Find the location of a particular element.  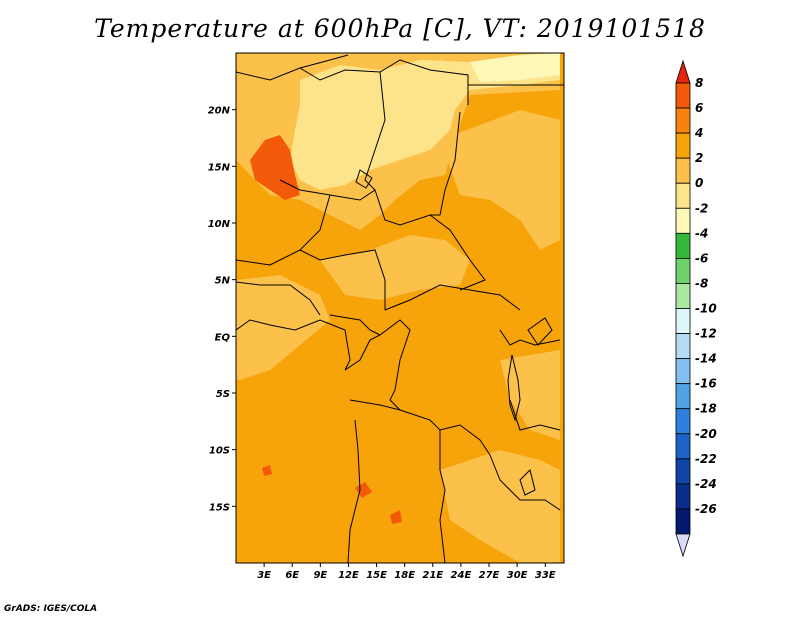

colorbar-label: -26 is located at coordinates (706, 509).